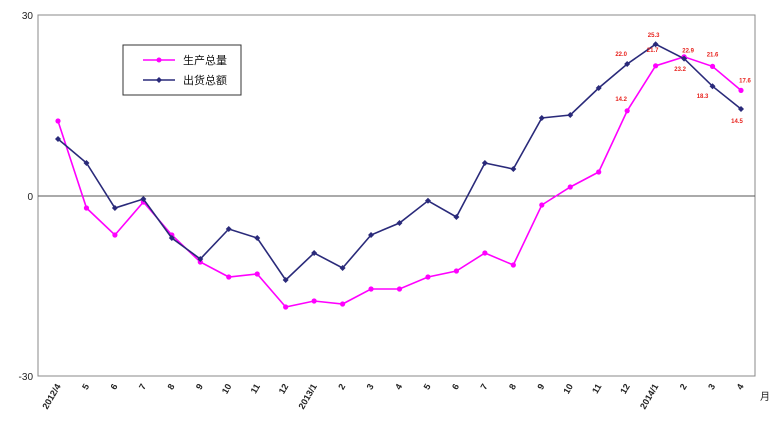  I want to click on y-tick-label-bottom: -30, so click(26, 377).